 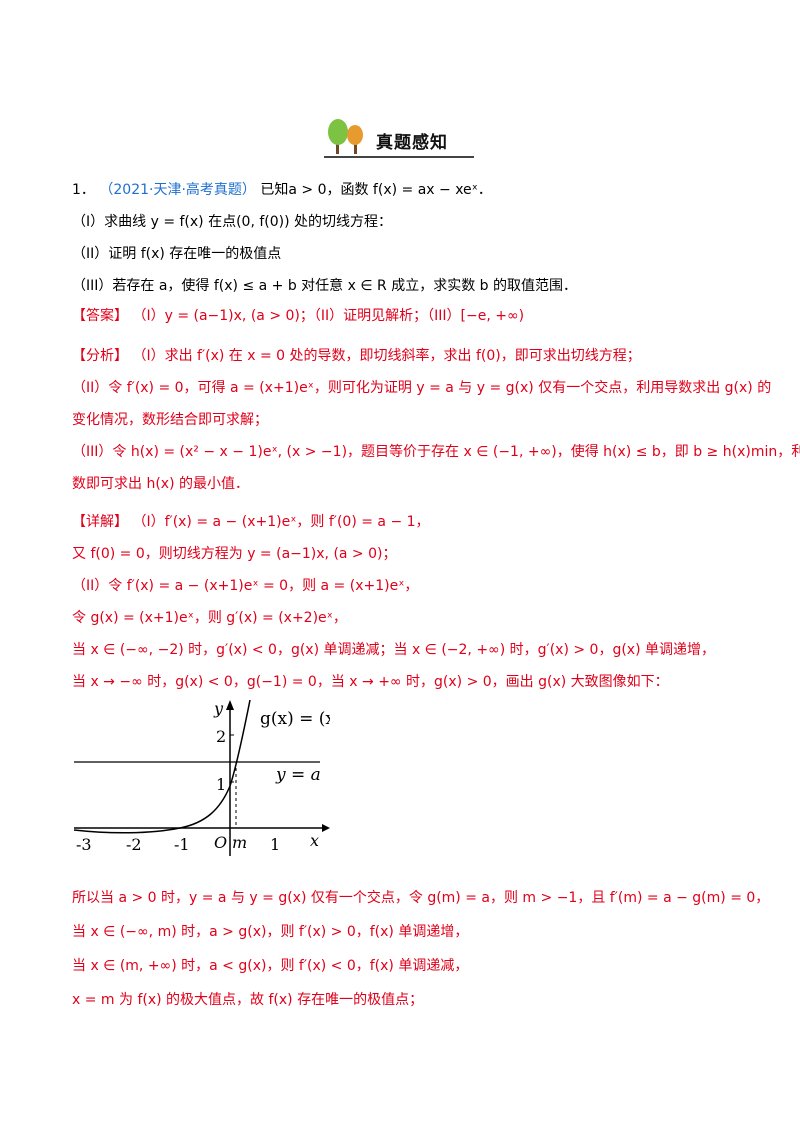 What do you see at coordinates (248, 1000) in the screenshot?
I see `detail-line-10: x = m 为 f(x) 的极大值点，故 f(x) 存在唯一的极值点；` at bounding box center [248, 1000].